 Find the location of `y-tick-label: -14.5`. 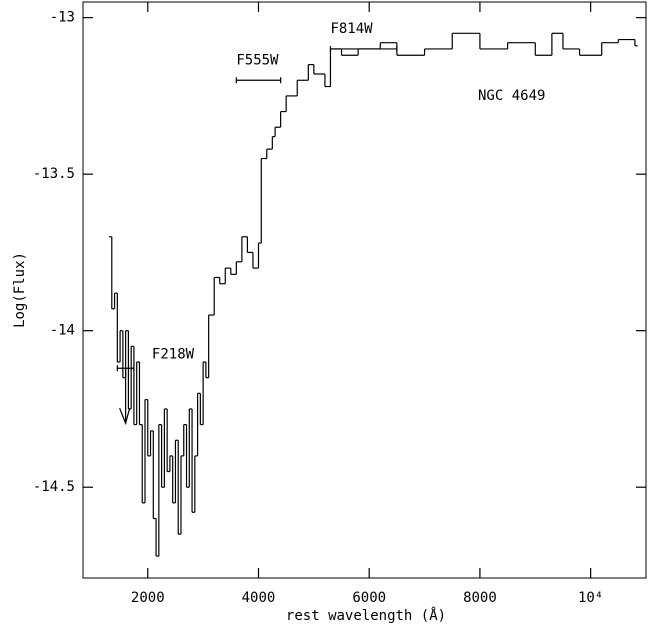

y-tick-label: -14.5 is located at coordinates (54, 487).